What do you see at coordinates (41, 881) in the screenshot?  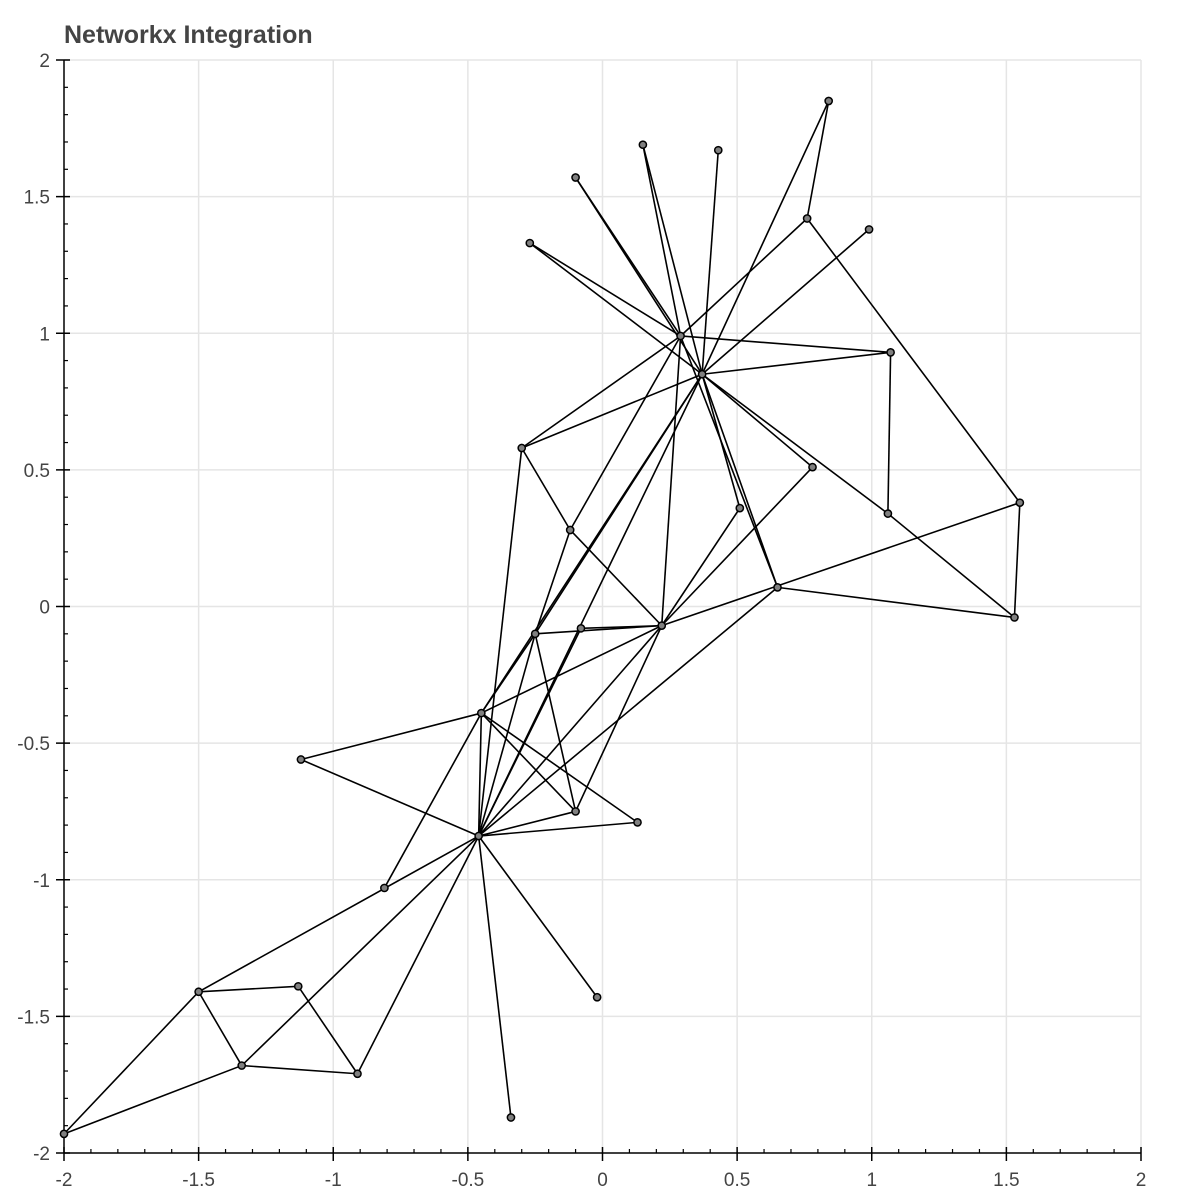 I see `y-tick-label-2: -1` at bounding box center [41, 881].